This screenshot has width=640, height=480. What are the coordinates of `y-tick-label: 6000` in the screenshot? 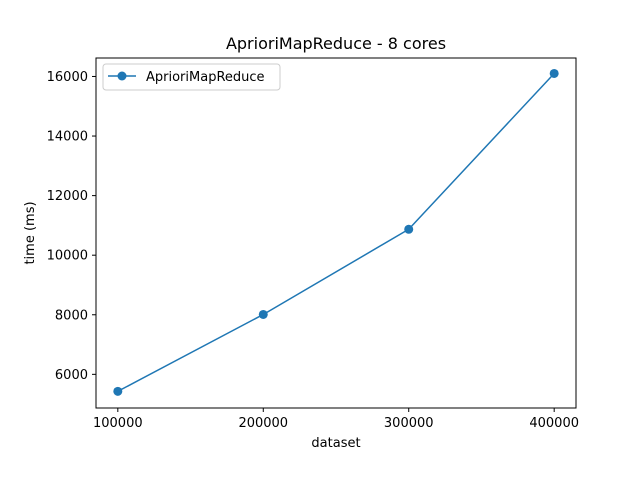 It's located at (71, 375).